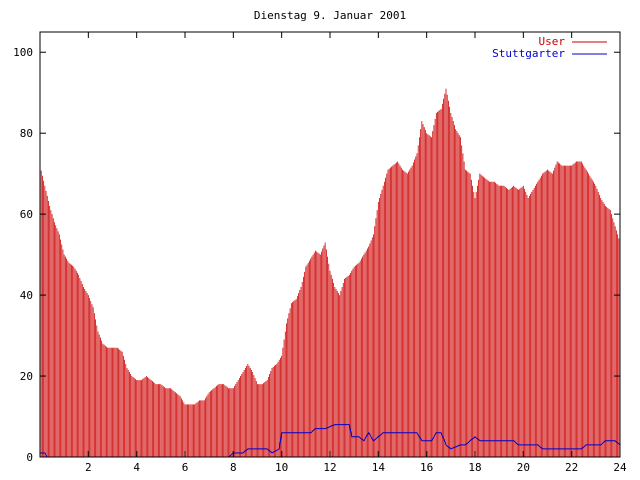 This screenshot has width=640, height=480. What do you see at coordinates (26, 376) in the screenshot?
I see `y-tick-label: 20` at bounding box center [26, 376].